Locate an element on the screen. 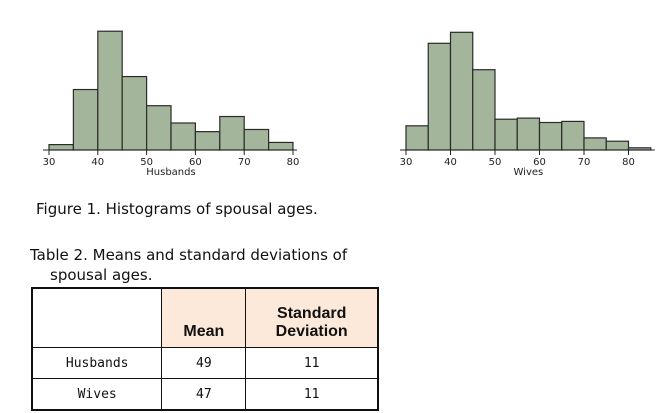  header-blank-cell is located at coordinates (97, 317).